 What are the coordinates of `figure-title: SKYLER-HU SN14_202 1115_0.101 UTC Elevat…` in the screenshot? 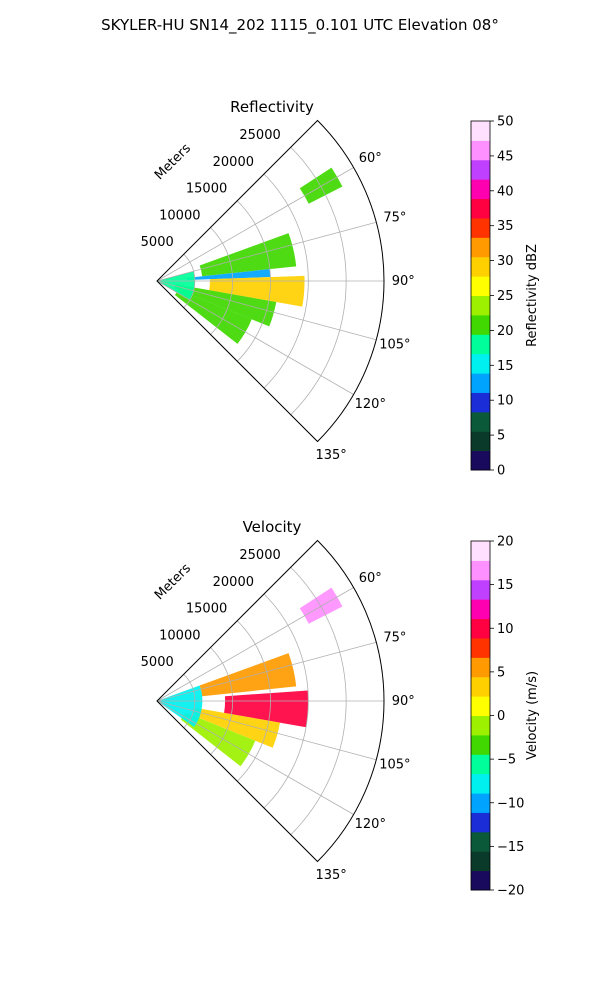 It's located at (300, 25).